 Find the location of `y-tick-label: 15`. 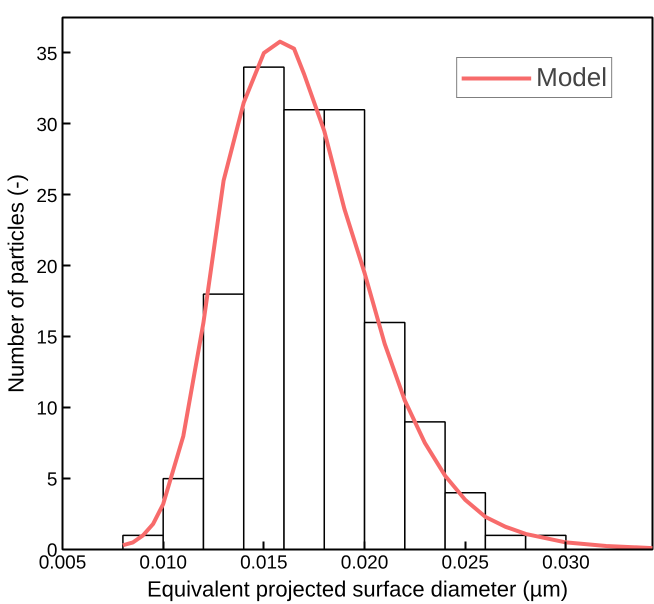

y-tick-label: 15 is located at coordinates (47, 338).